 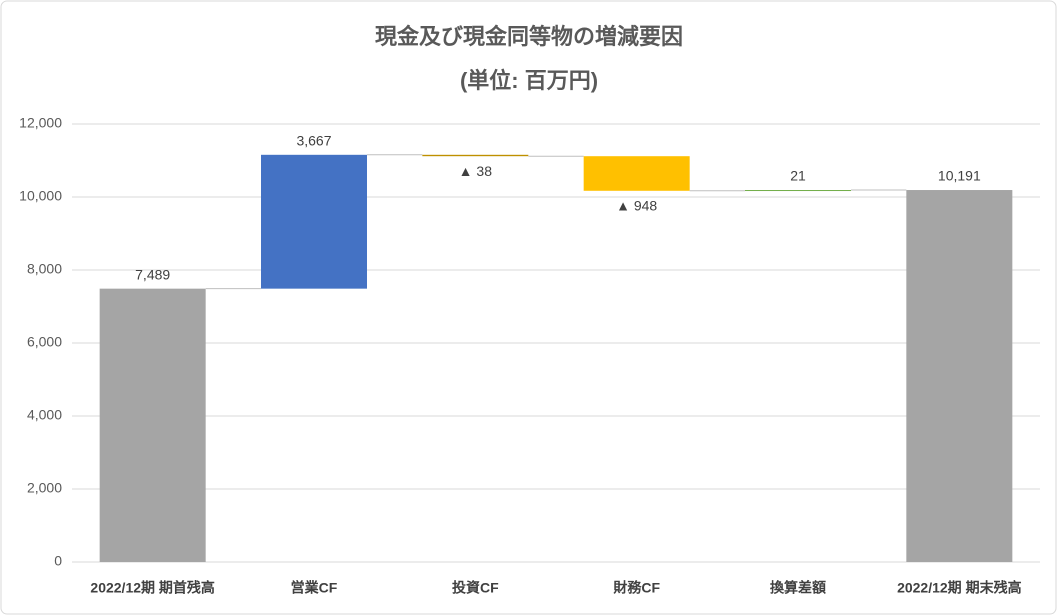 What do you see at coordinates (44, 415) in the screenshot?
I see `y-tick-label: 4,000` at bounding box center [44, 415].